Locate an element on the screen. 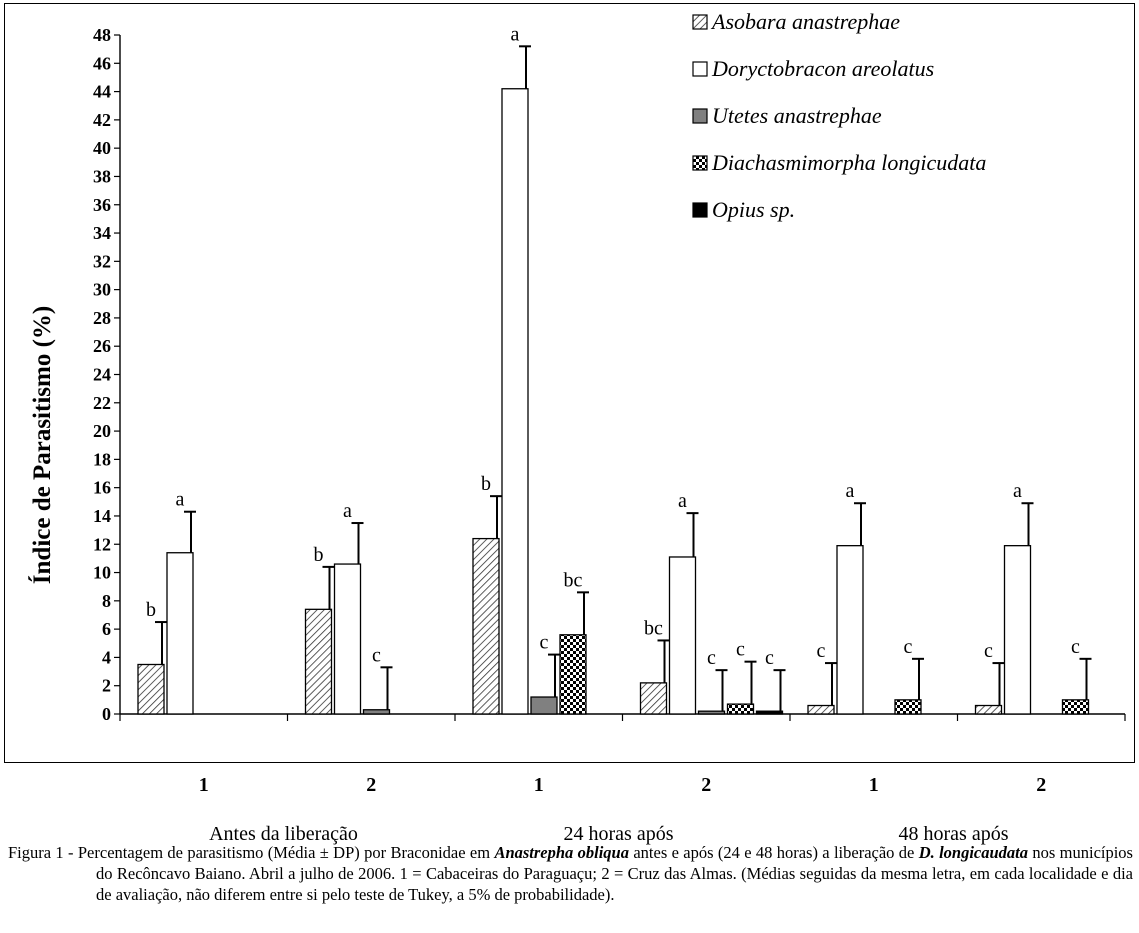  y-tick-label: 28 is located at coordinates (102, 318).